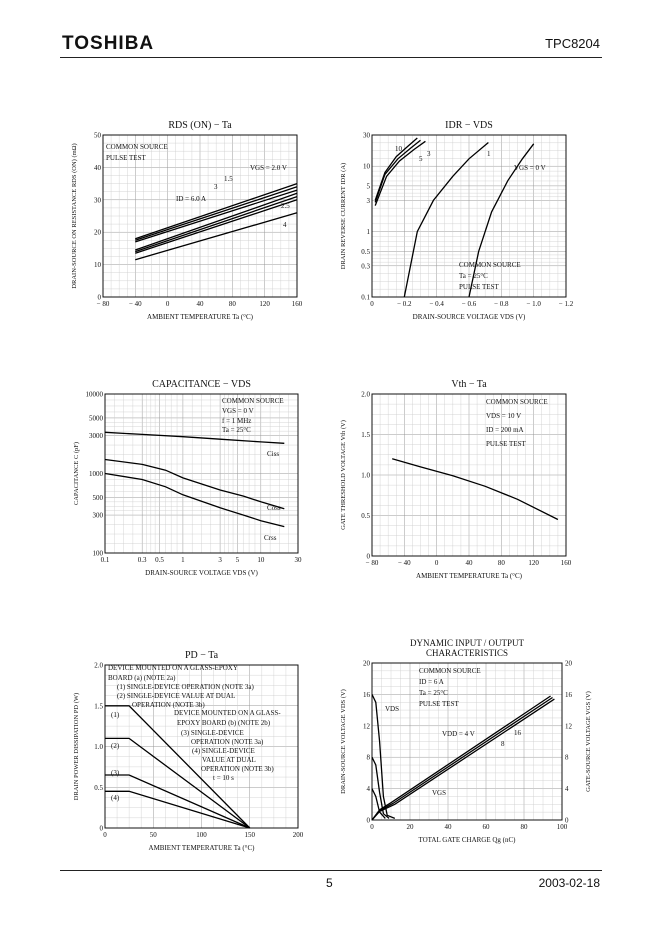 This screenshot has height=936, width=662. I want to click on cap-ytick-label: 3000, so click(96, 436).